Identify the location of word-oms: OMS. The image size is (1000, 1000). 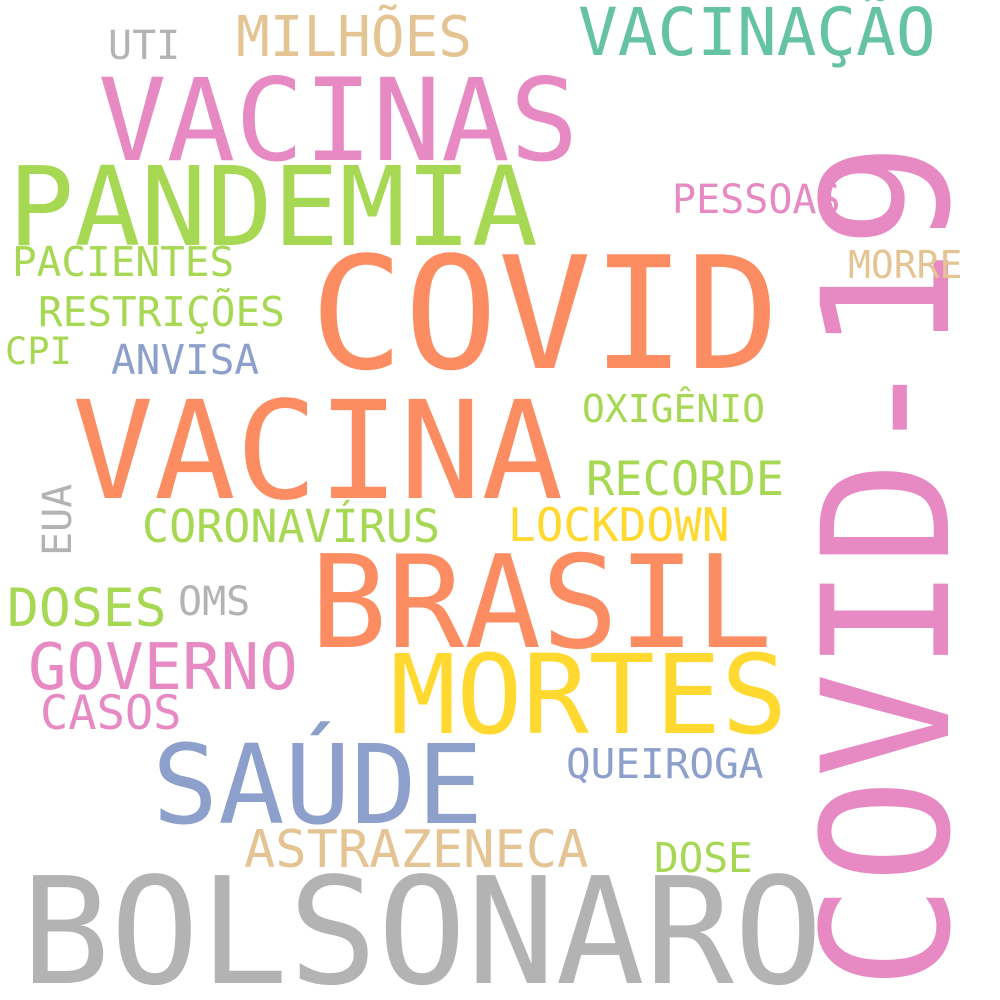
(214, 602).